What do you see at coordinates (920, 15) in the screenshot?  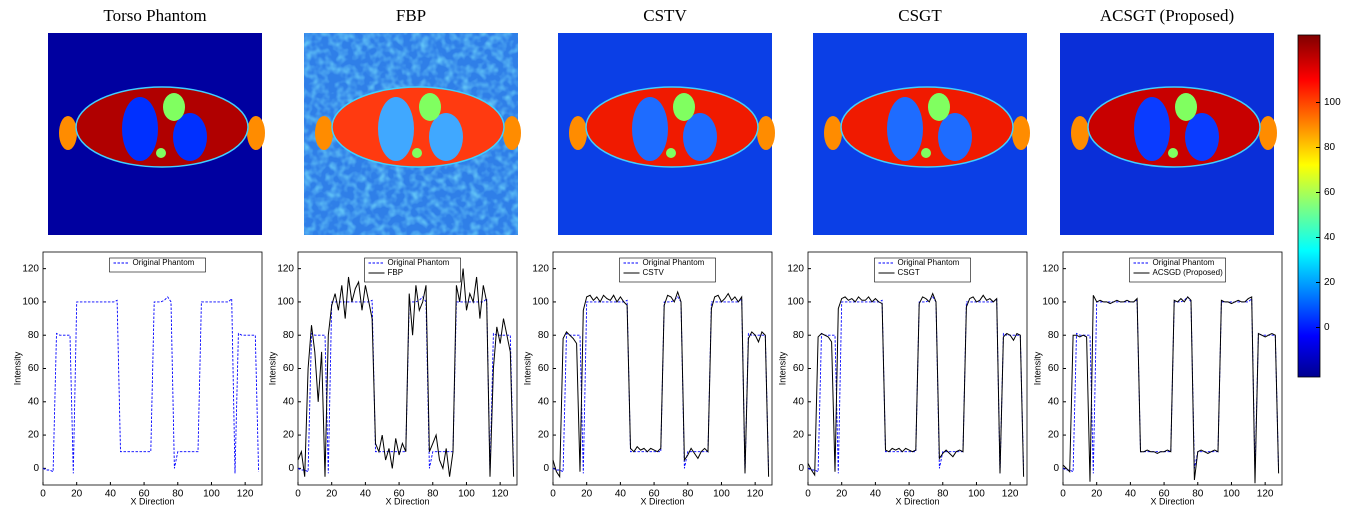 I see `panel-title: CSGT` at bounding box center [920, 15].